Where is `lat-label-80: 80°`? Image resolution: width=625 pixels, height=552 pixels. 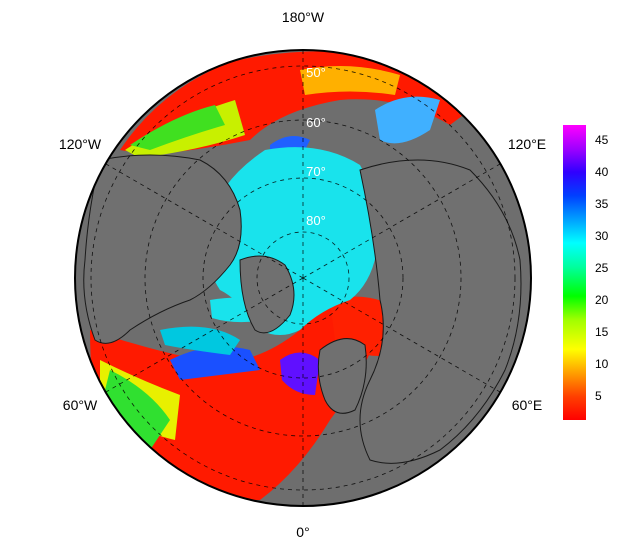
lat-label-80: 80° is located at coordinates (316, 220).